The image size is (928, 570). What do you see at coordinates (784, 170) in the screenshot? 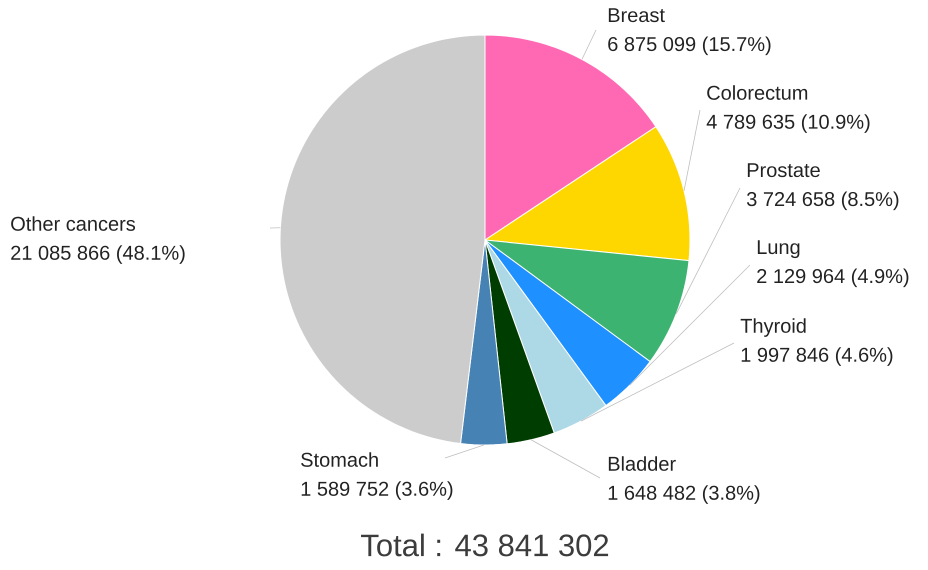
I see `slice-label: Prostate` at bounding box center [784, 170].